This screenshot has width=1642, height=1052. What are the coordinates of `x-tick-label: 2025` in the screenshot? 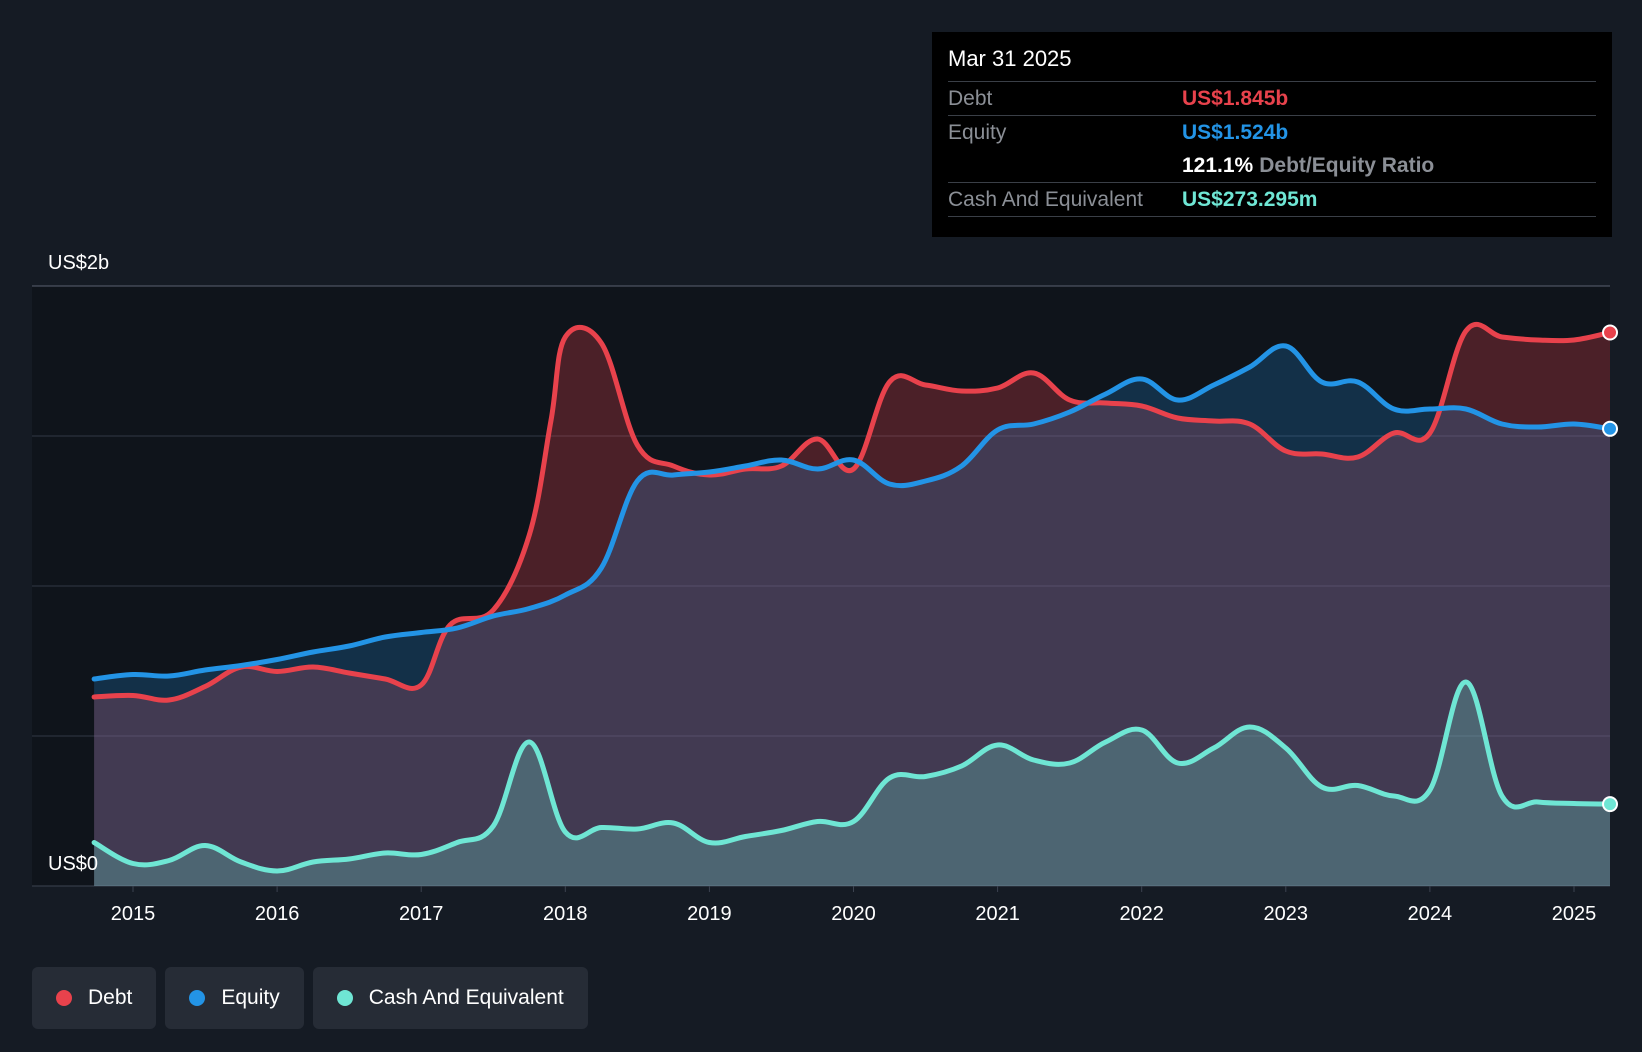 It's located at (1574, 914).